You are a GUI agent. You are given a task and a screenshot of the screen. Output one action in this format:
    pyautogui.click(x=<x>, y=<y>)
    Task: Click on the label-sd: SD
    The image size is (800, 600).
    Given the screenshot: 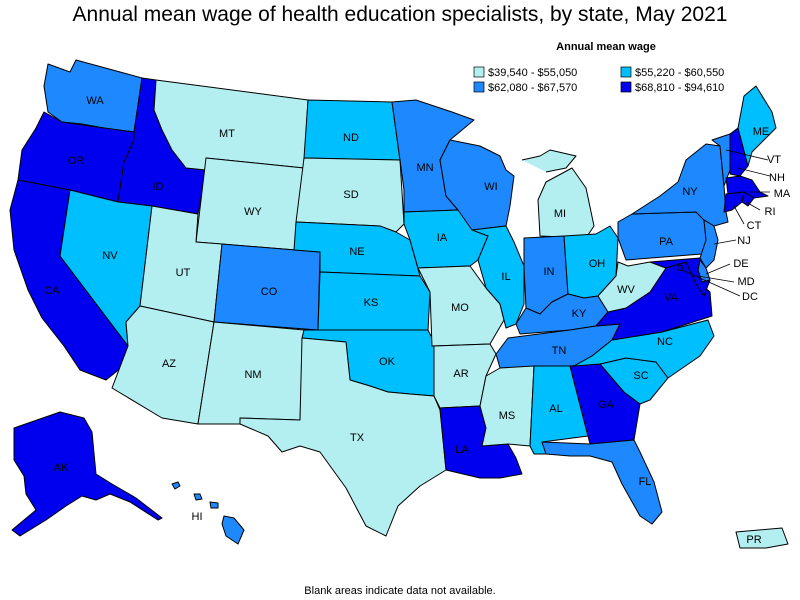 What is the action you would take?
    pyautogui.click(x=350, y=195)
    